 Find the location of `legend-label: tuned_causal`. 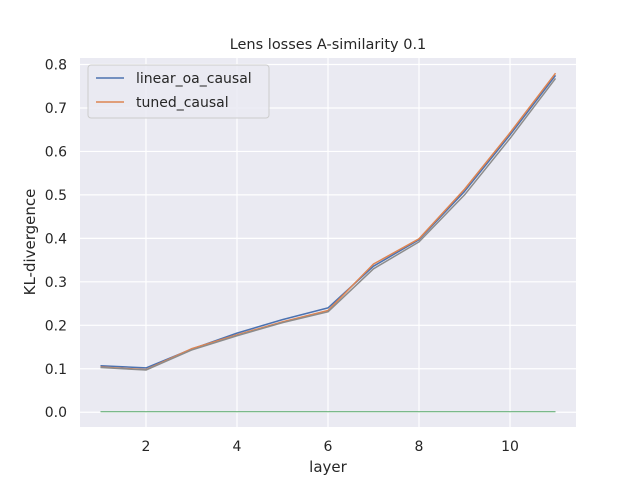

legend-label: tuned_causal is located at coordinates (182, 103).